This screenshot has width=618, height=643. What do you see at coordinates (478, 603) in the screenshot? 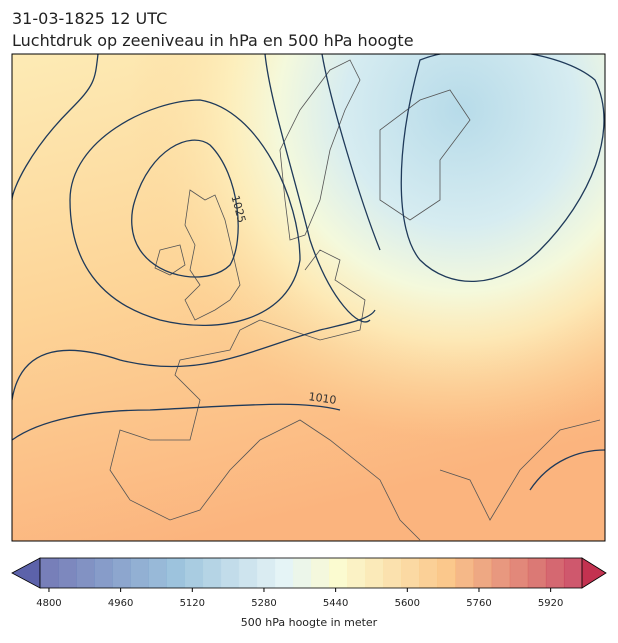
I see `colorbar-tick-label: 5760` at bounding box center [478, 603].